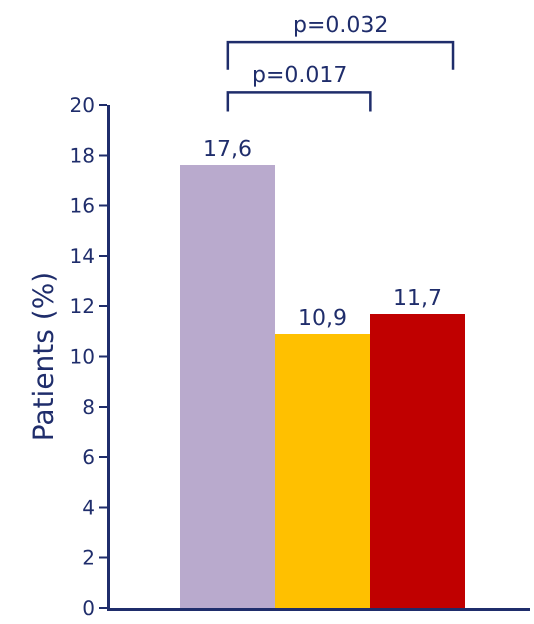 The height and width of the screenshot is (624, 534). What do you see at coordinates (82, 105) in the screenshot?
I see `y-tick-label: 20` at bounding box center [82, 105].